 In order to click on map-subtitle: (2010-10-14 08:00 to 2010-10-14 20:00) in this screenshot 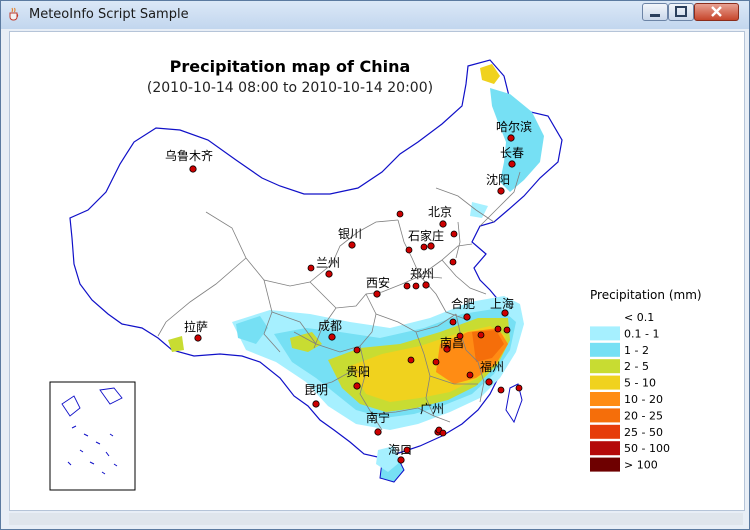, I will do `click(290, 88)`.